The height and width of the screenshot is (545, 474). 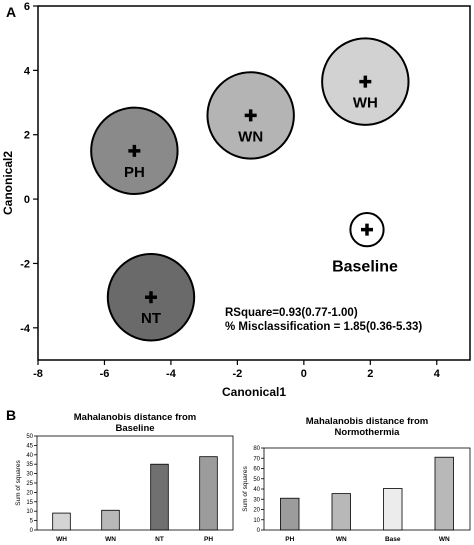 I want to click on bar-category-label: NT, so click(x=159, y=539).